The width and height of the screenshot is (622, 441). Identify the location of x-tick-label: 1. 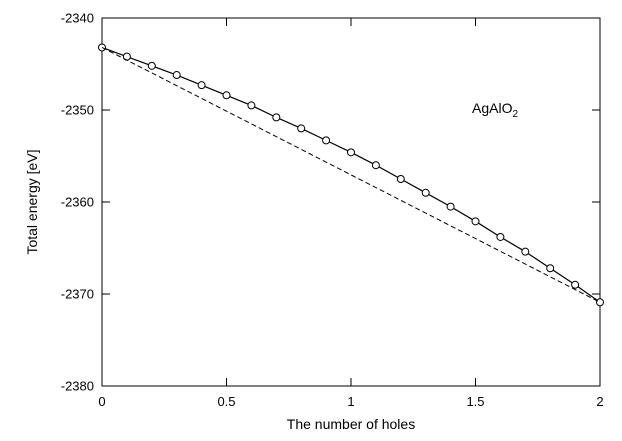
(350, 401).